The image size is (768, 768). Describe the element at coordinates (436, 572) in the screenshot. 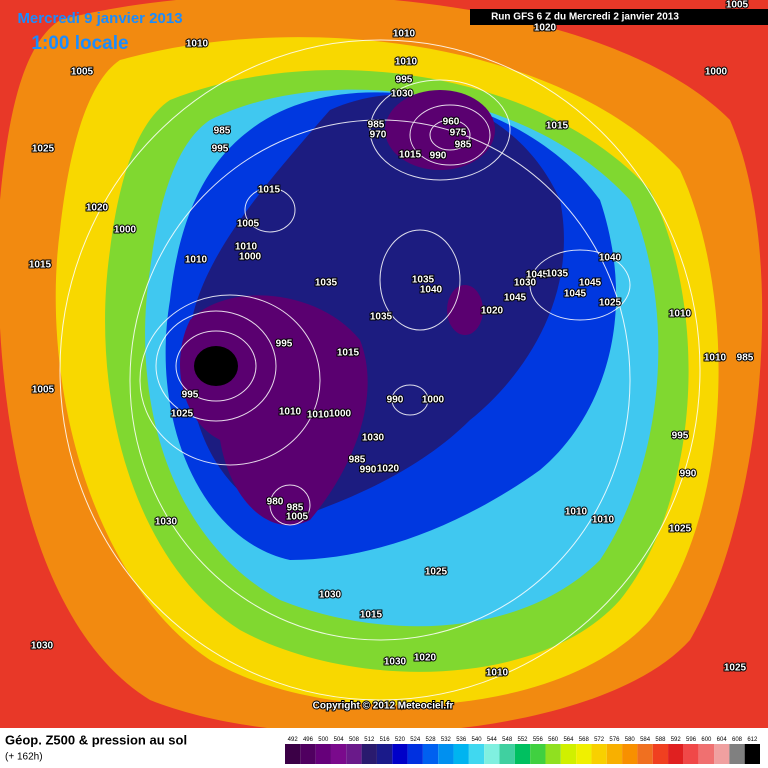

I see `isobar-label: 1025` at that location.